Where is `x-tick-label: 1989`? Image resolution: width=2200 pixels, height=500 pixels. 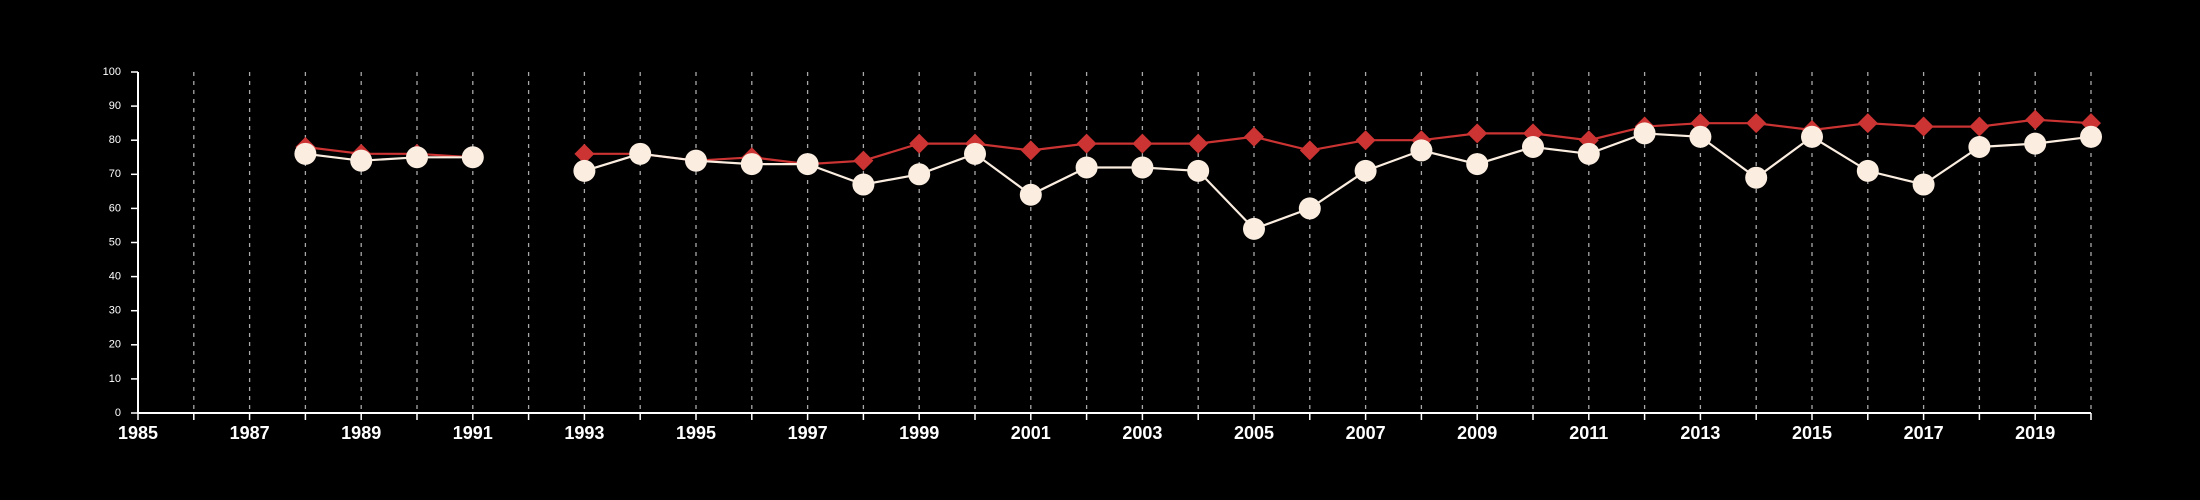 x-tick-label: 1989 is located at coordinates (361, 433).